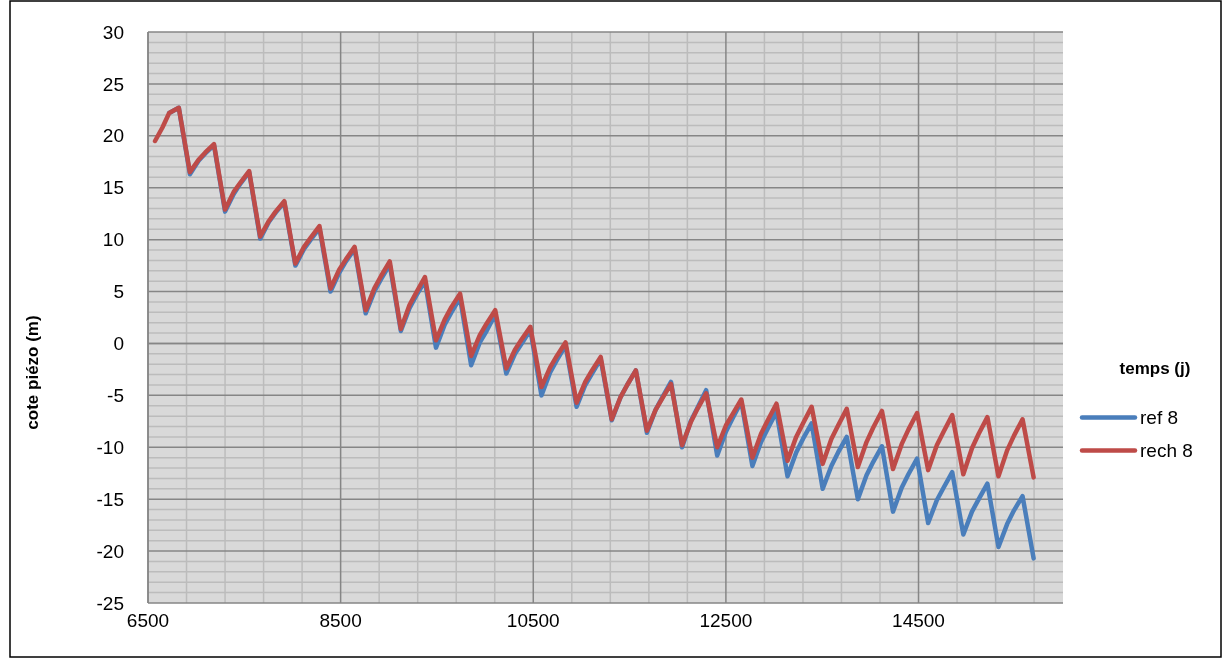 The image size is (1226, 659). I want to click on x-axis-title: temps (j), so click(1155, 369).